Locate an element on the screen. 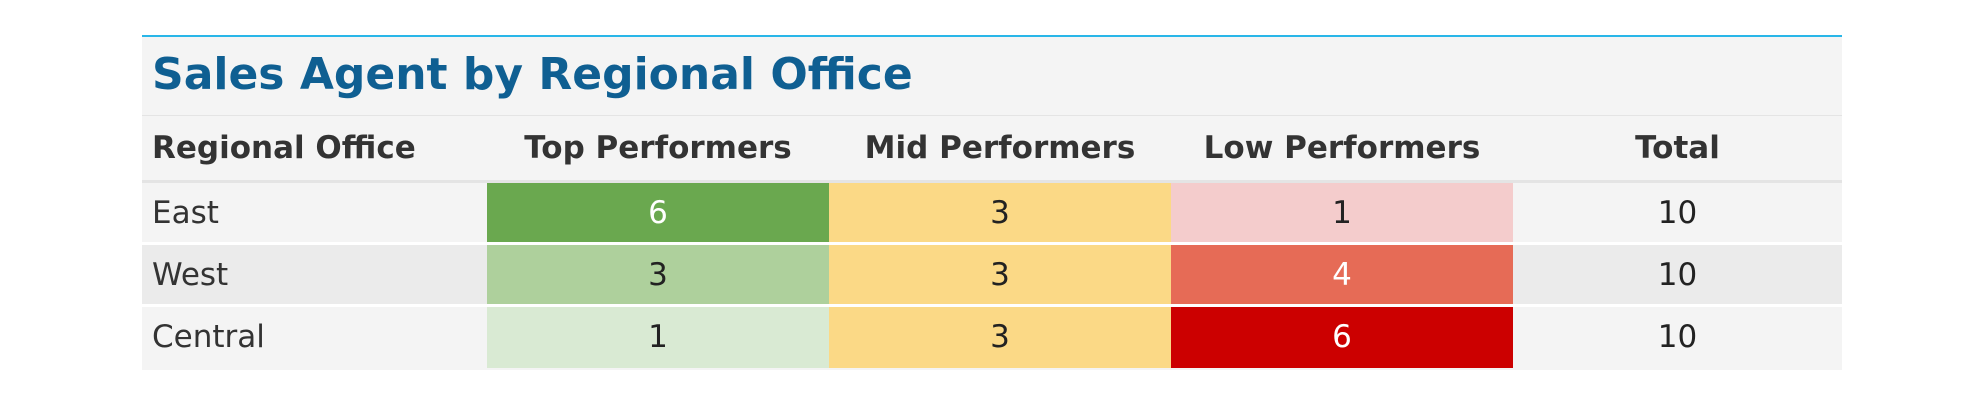 This screenshot has height=410, width=1984. low-performers-cell: 1 is located at coordinates (1342, 213).